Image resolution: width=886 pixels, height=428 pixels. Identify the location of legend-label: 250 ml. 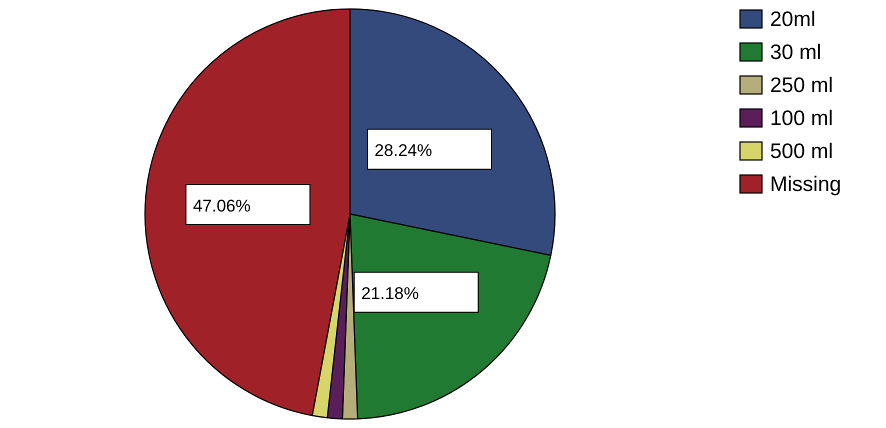
(802, 85).